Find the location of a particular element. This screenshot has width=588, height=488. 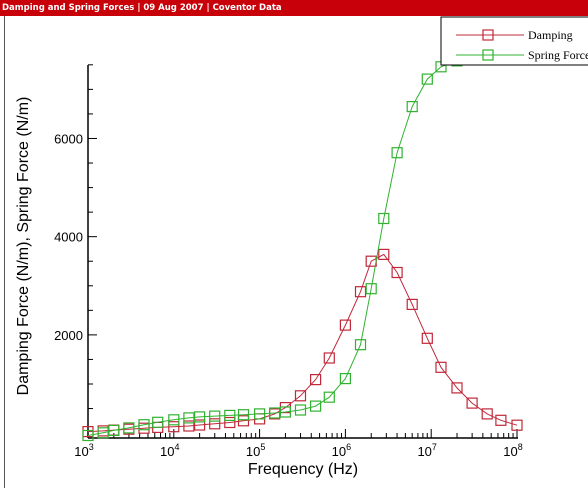

legend: Damping Spring Force is located at coordinates (514, 41).